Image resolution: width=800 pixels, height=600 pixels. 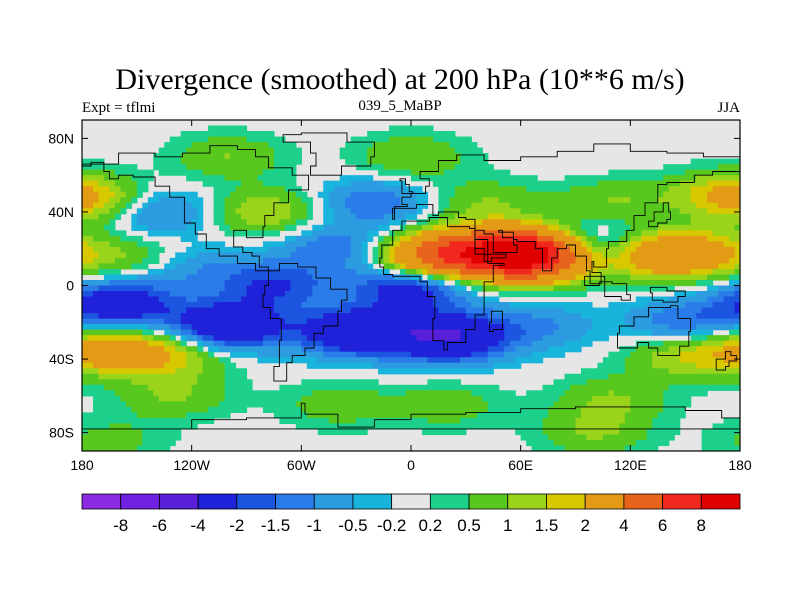 What do you see at coordinates (314, 525) in the screenshot?
I see `colorbar-label: -1` at bounding box center [314, 525].